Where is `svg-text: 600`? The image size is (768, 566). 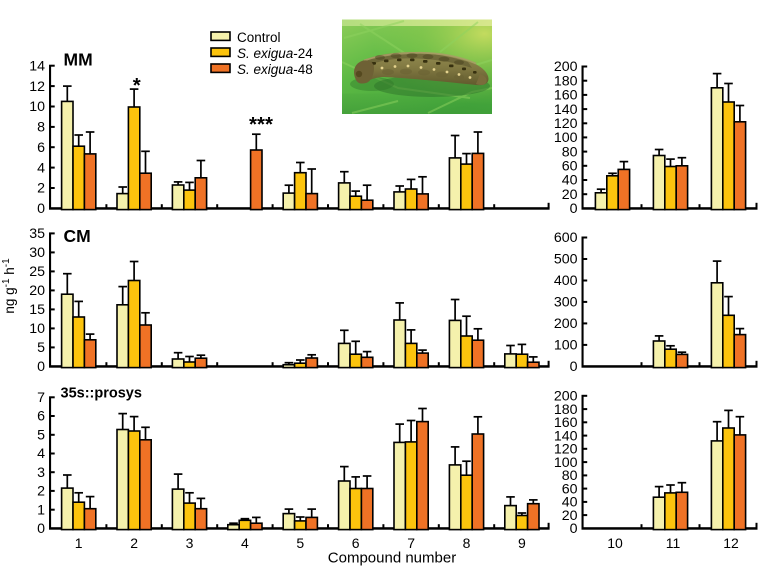
svg-text: 600 is located at coordinates (566, 238).